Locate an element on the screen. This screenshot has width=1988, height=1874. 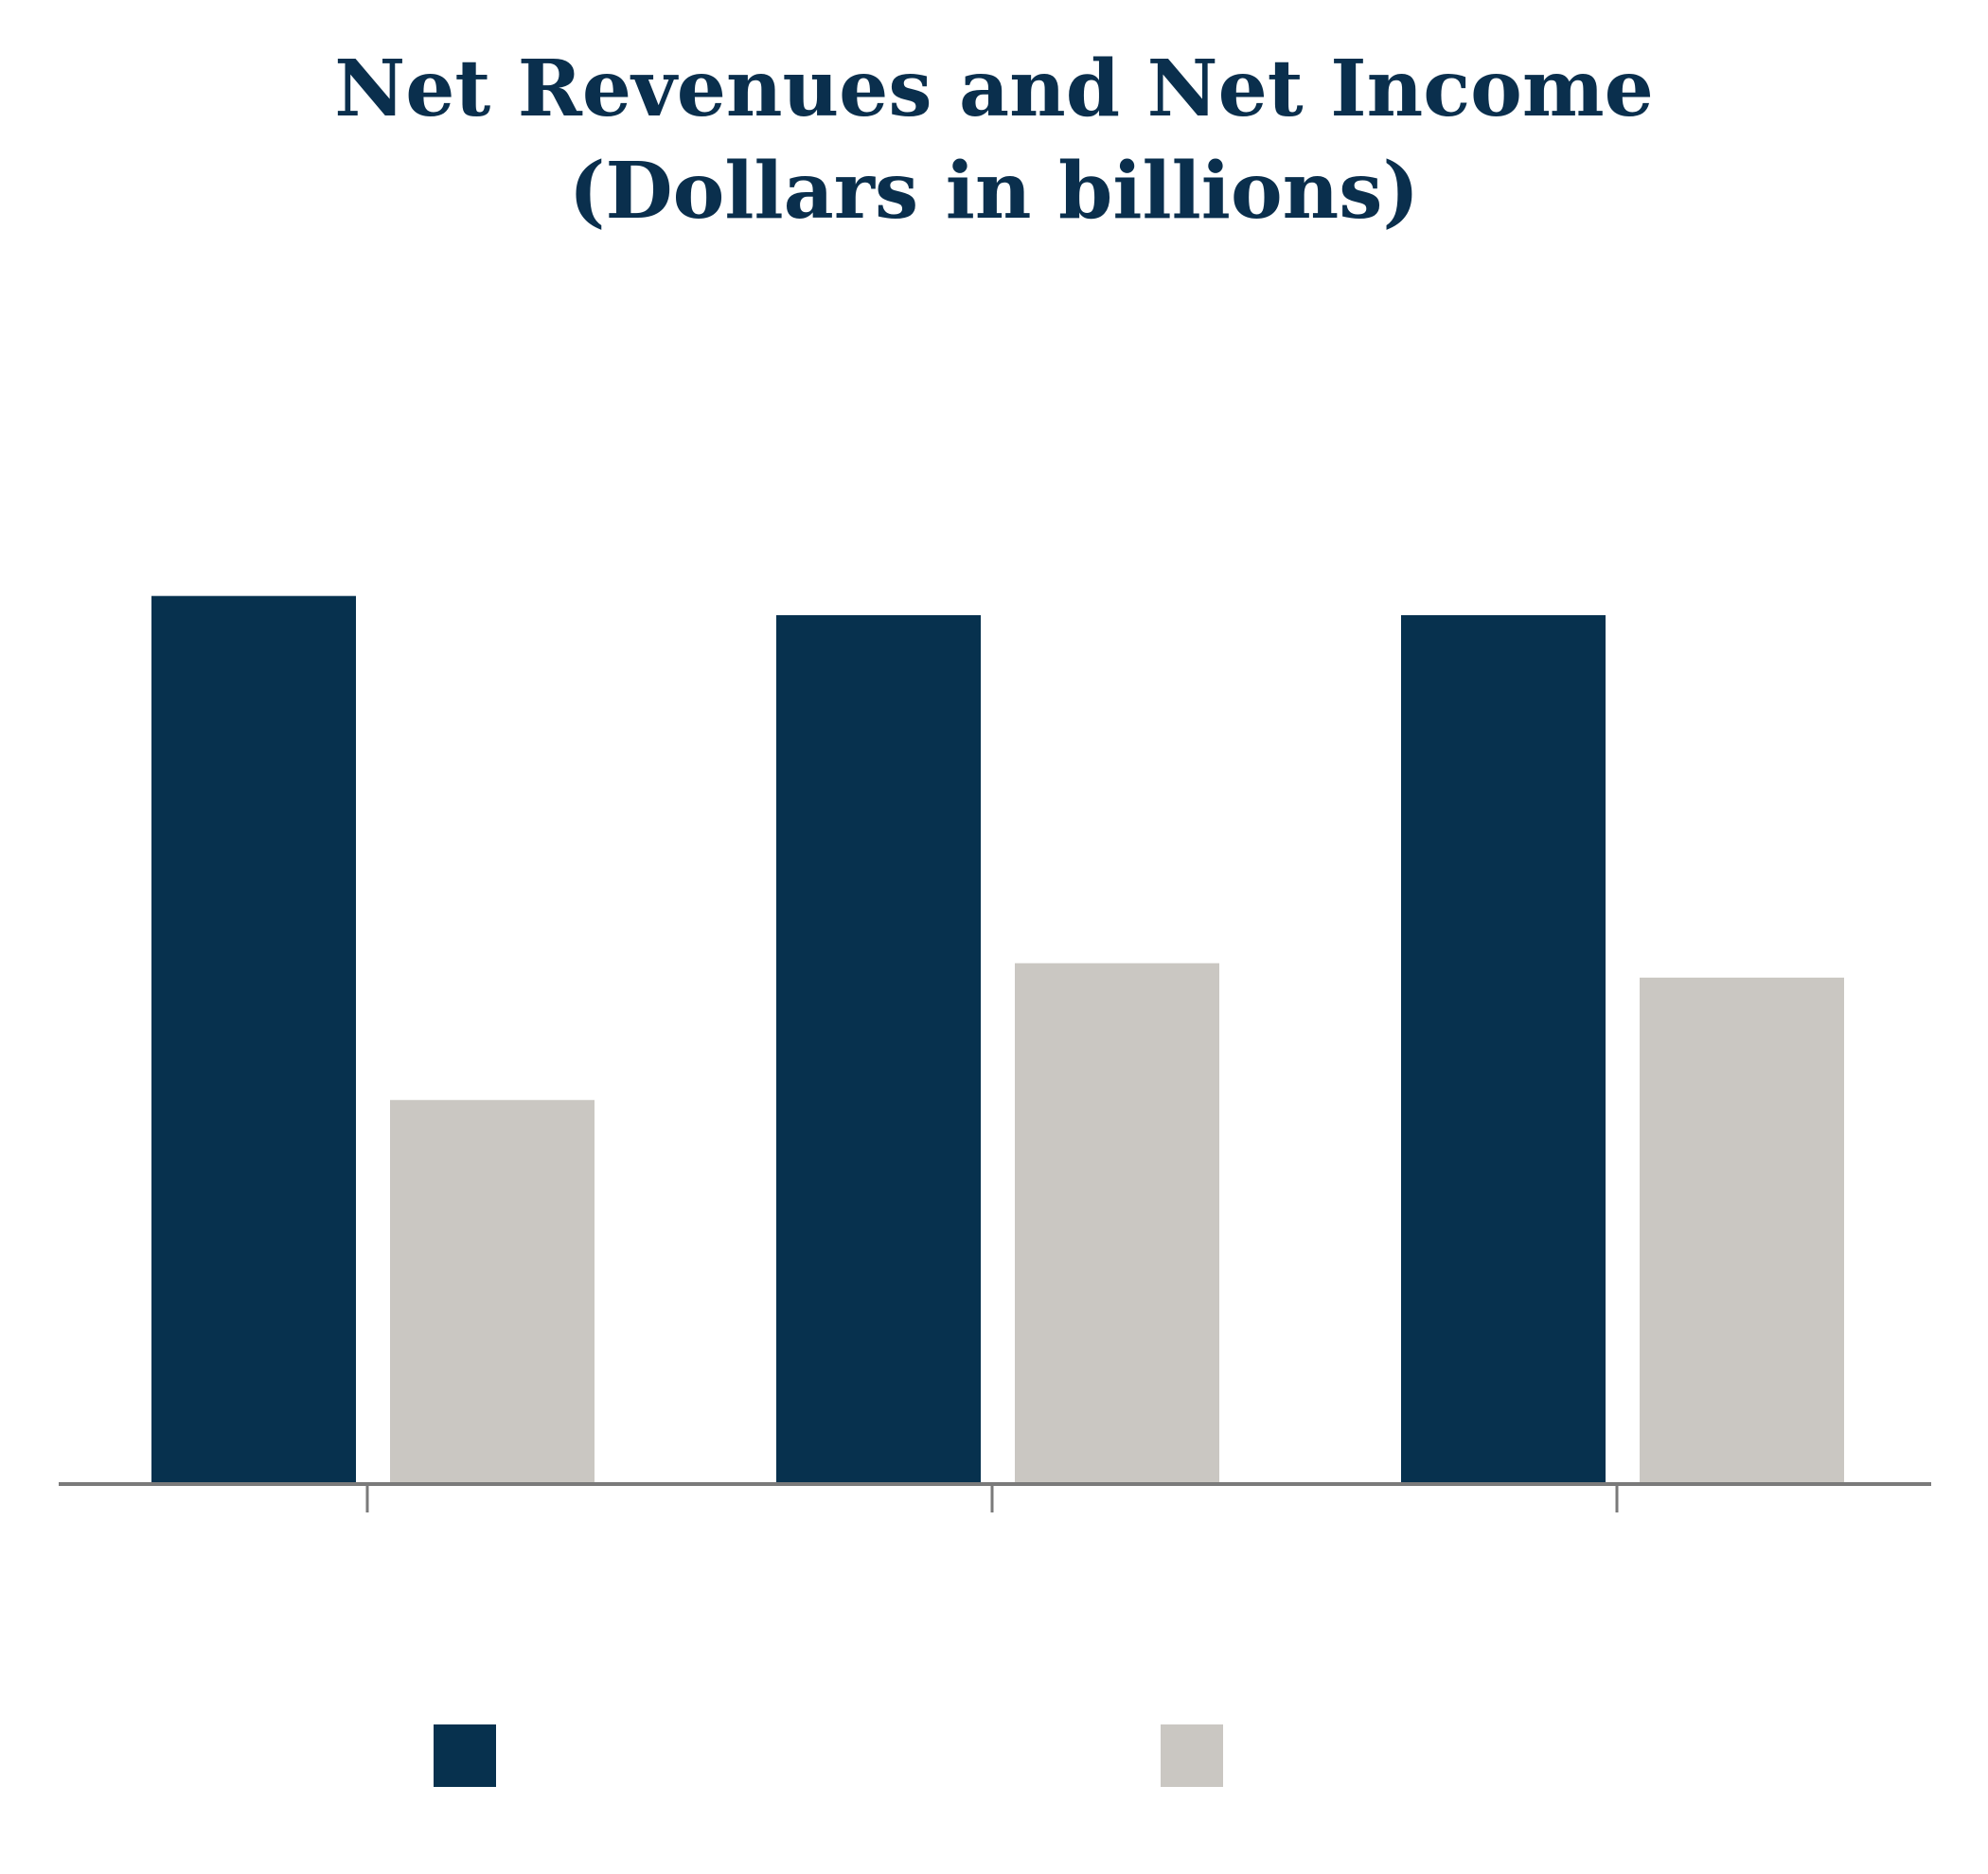
chart-subtitle-text: (Dollars in billions) is located at coordinates (994, 192).